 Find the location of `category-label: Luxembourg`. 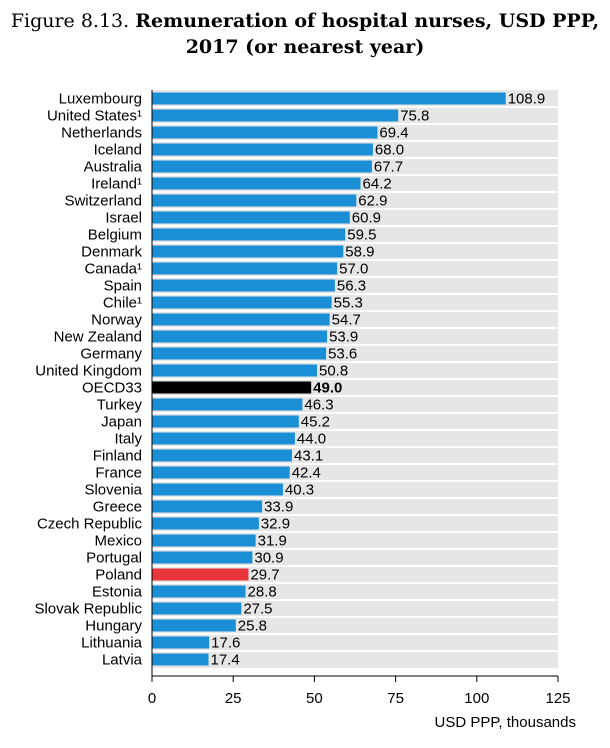

category-label: Luxembourg is located at coordinates (100, 99).